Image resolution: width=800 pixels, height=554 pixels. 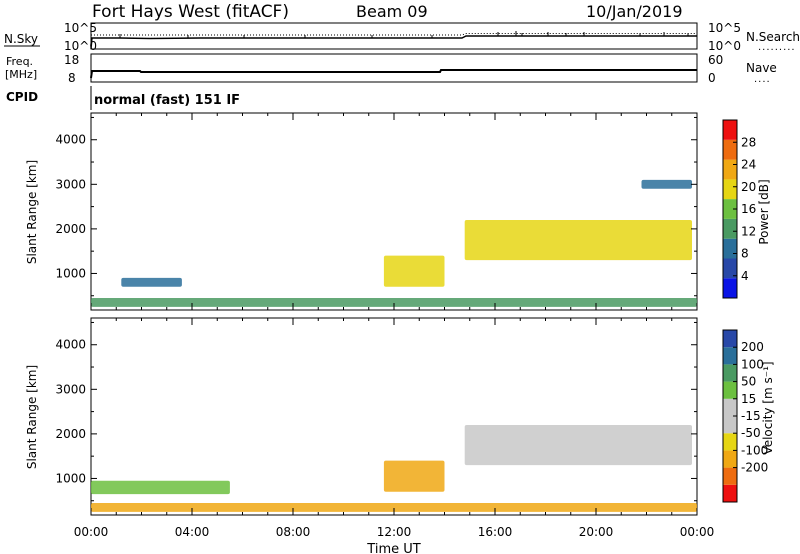 What do you see at coordinates (71, 60) in the screenshot?
I see `freq-tick-top: 18` at bounding box center [71, 60].